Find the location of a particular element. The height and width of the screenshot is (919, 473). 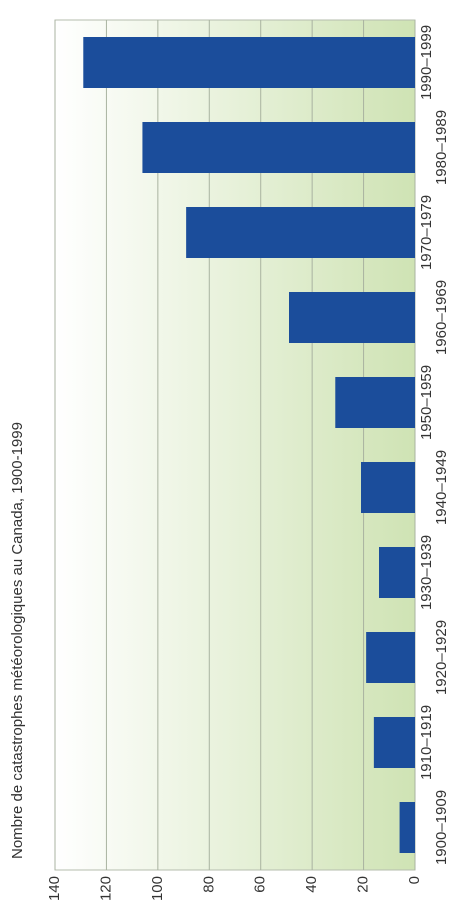

x-tick-label: 1940–1949 is located at coordinates (441, 487).